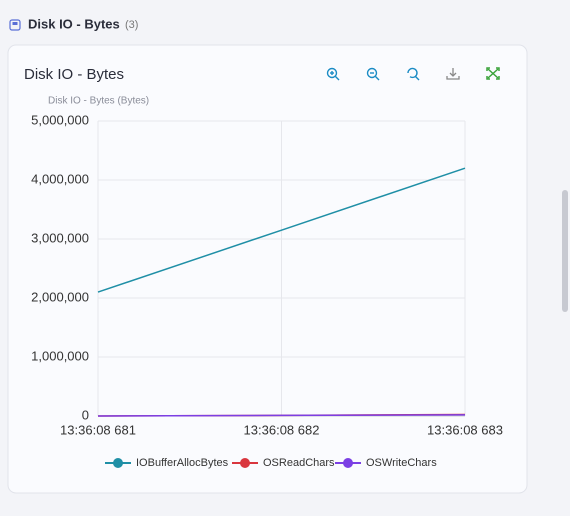 The width and height of the screenshot is (570, 516). What do you see at coordinates (60, 178) in the screenshot?
I see `y-tick-label: 4,000,000` at bounding box center [60, 178].